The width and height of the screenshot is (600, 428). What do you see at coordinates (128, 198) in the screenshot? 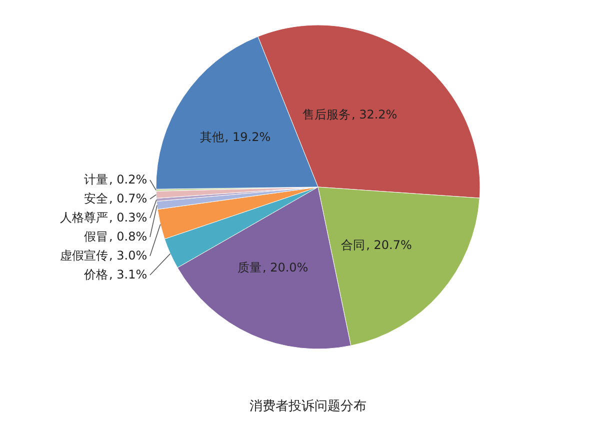
I see `data-label: , 0.7%` at bounding box center [128, 198].